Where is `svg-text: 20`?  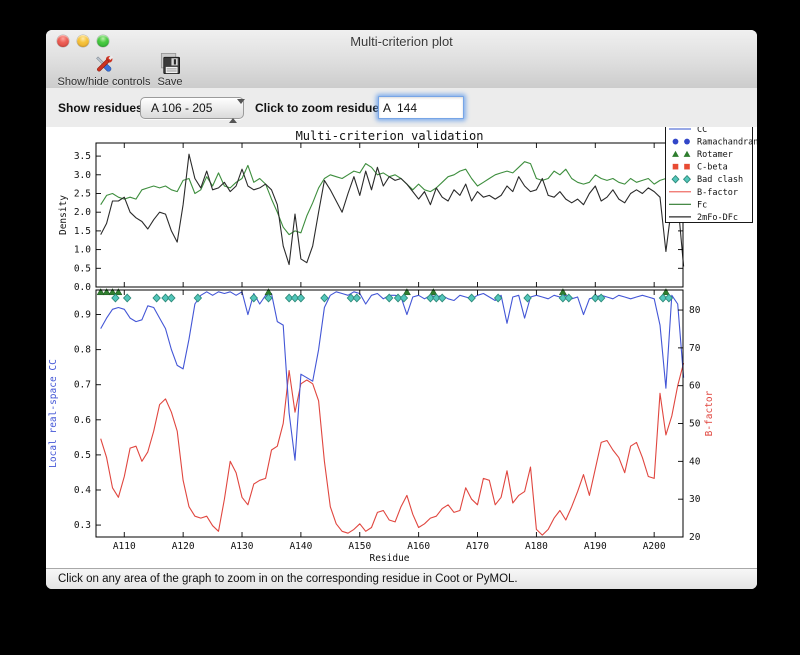 svg-text: 20 is located at coordinates (695, 537).